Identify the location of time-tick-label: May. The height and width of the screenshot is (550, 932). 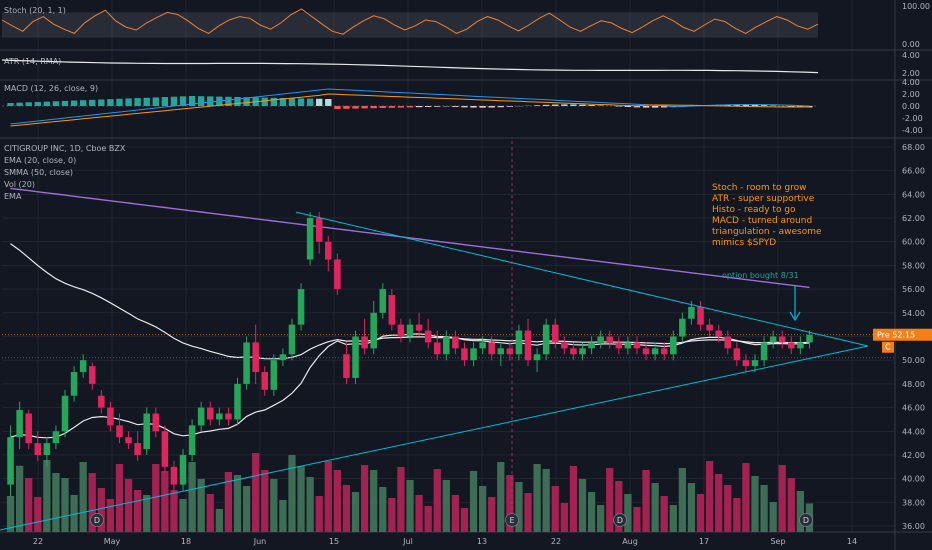
(112, 541).